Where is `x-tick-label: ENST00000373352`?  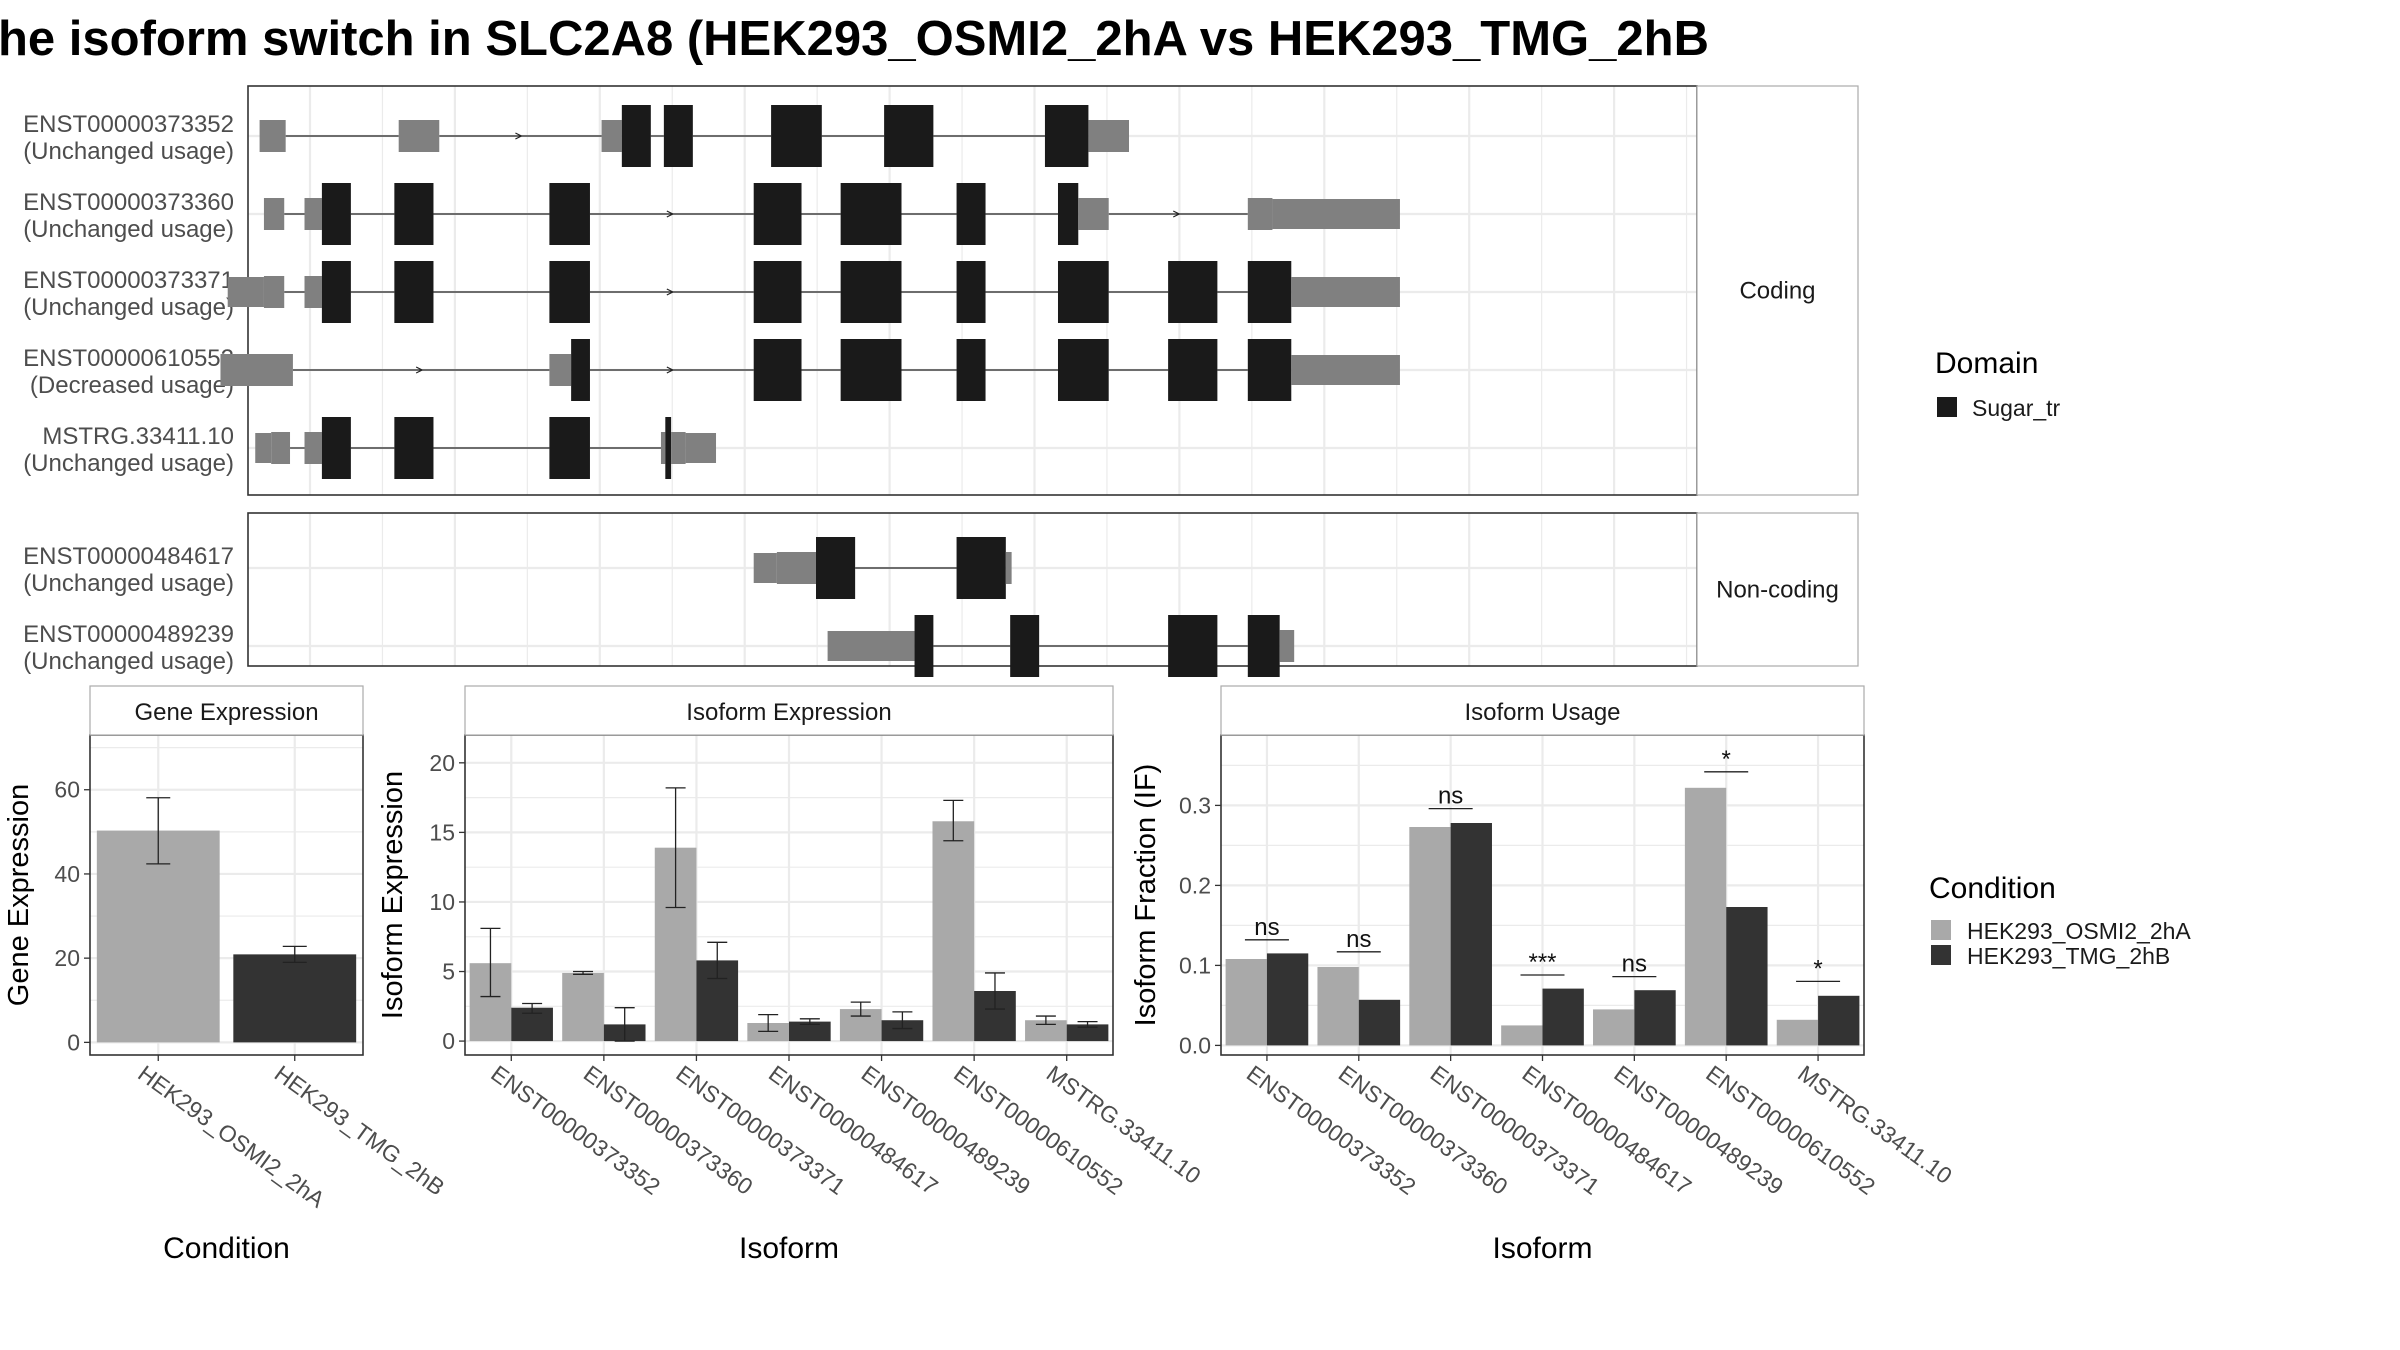 x-tick-label: ENST00000373352 is located at coordinates (1331, 1130).